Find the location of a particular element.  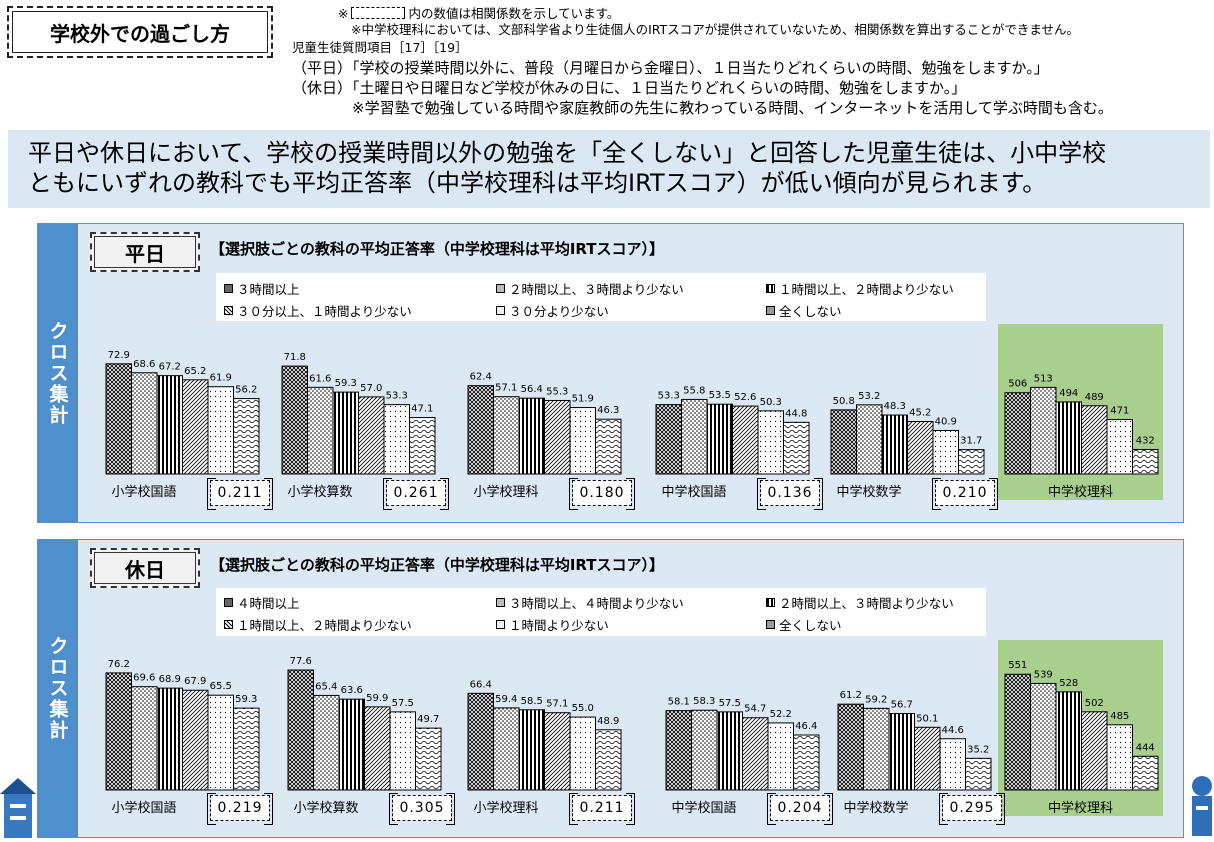

bar-value-label: 57.0 is located at coordinates (371, 388).